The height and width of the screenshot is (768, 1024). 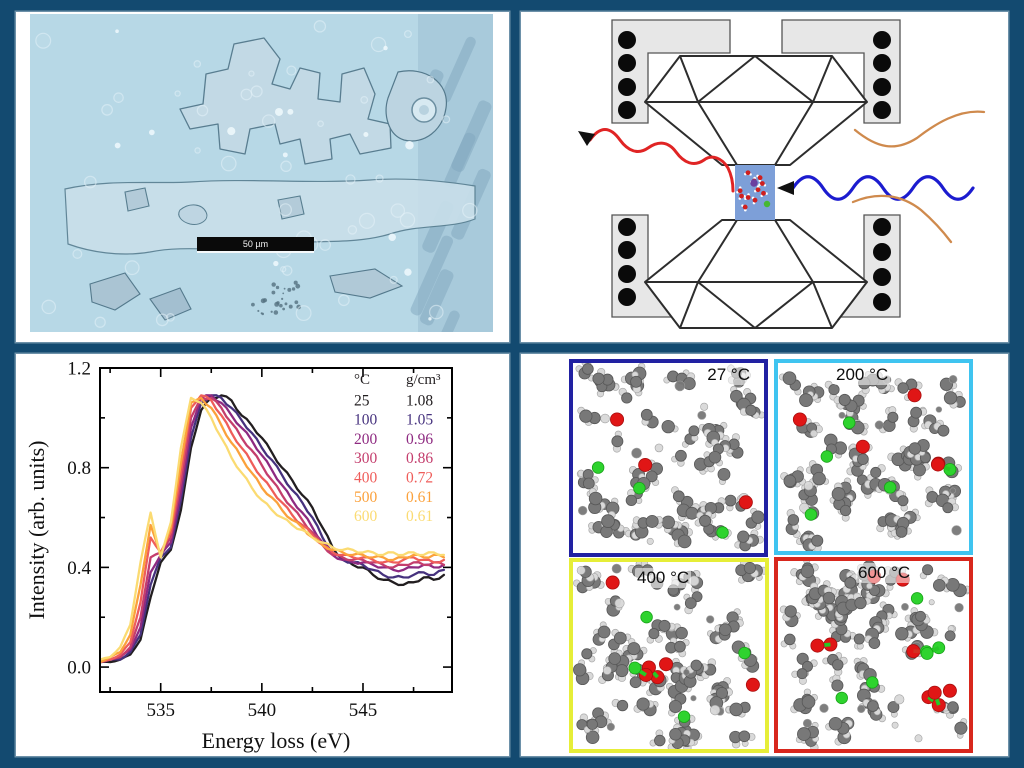 What do you see at coordinates (79, 468) in the screenshot?
I see `svg-text: 0.8` at bounding box center [79, 468].